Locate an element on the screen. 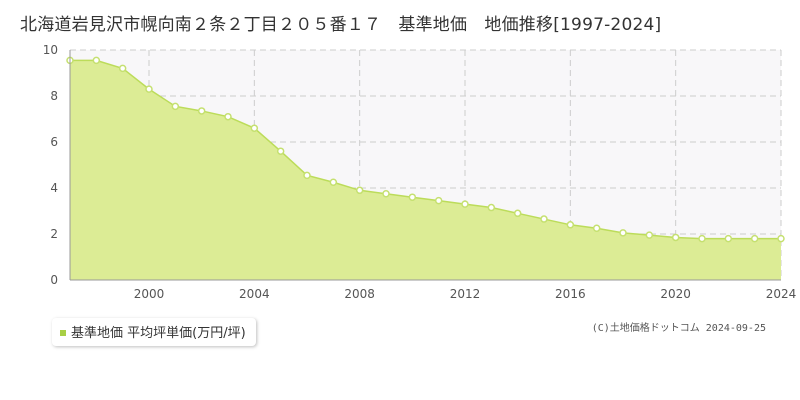 The height and width of the screenshot is (400, 800). y-tick-label: 0 is located at coordinates (54, 280).